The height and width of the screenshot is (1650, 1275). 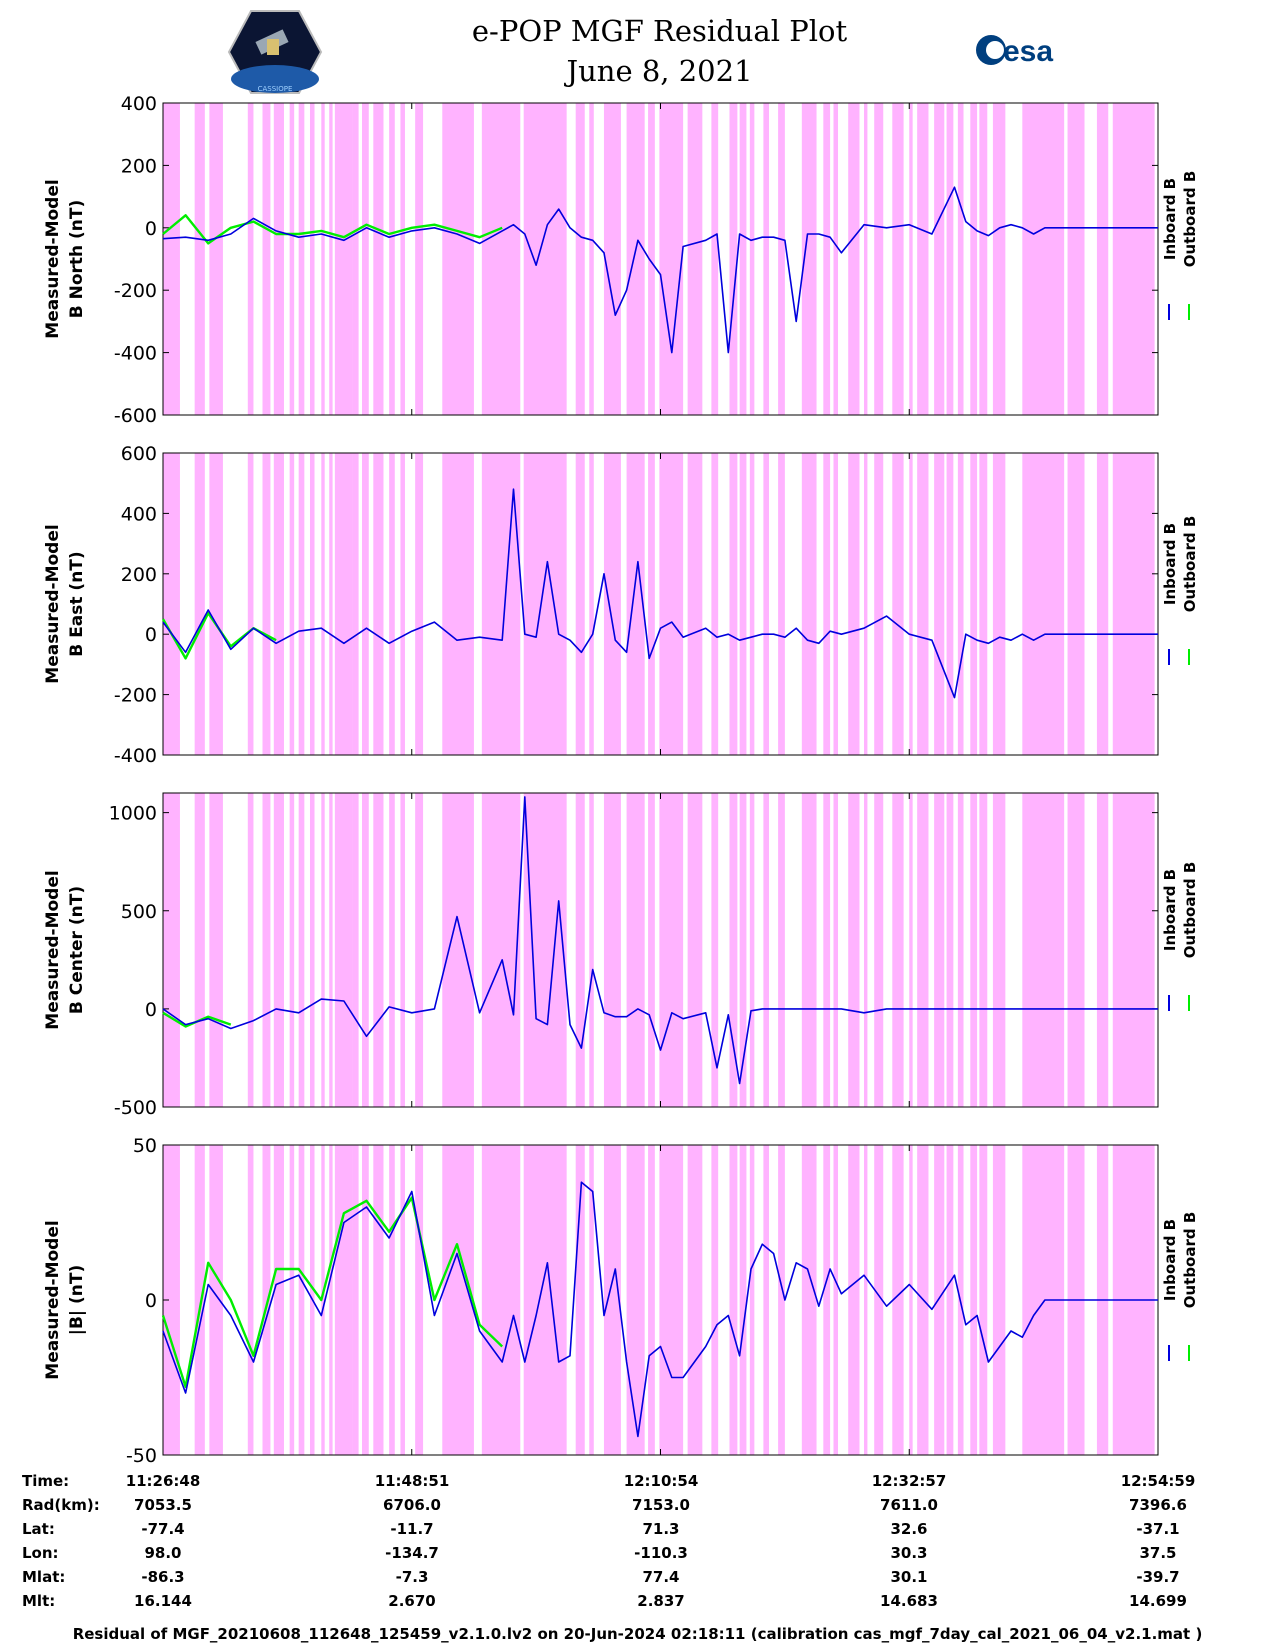 What do you see at coordinates (1014, 51) in the screenshot?
I see `esa-logo: esa` at bounding box center [1014, 51].